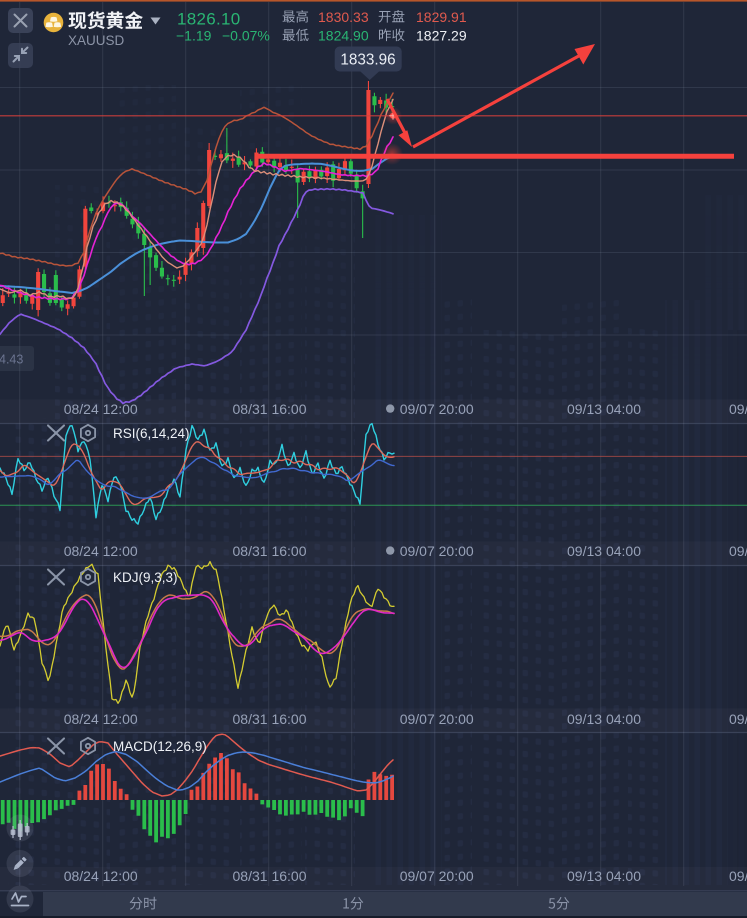 This screenshot has height=918, width=747. Describe the element at coordinates (151, 433) in the screenshot. I see `svg-text: RSI(6,14,24)` at that location.